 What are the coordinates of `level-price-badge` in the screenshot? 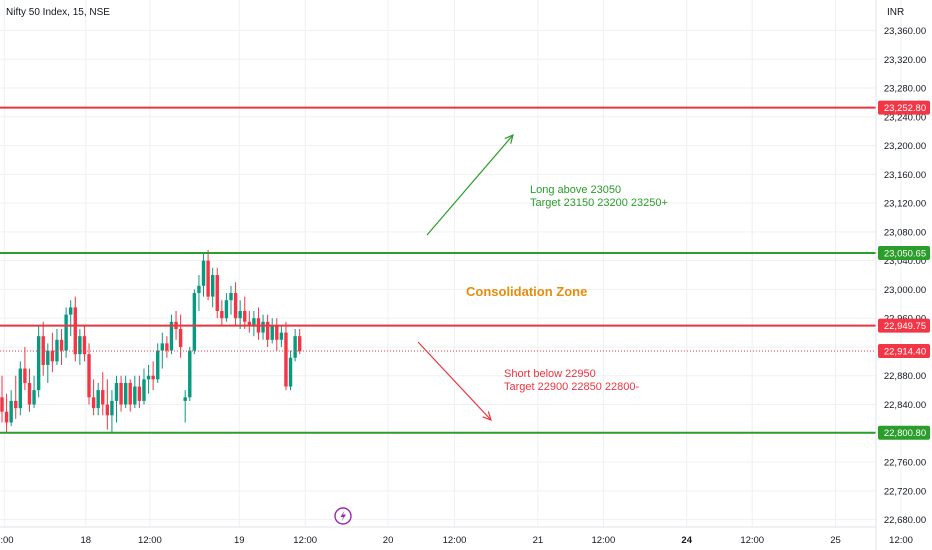 It's located at (904, 107).